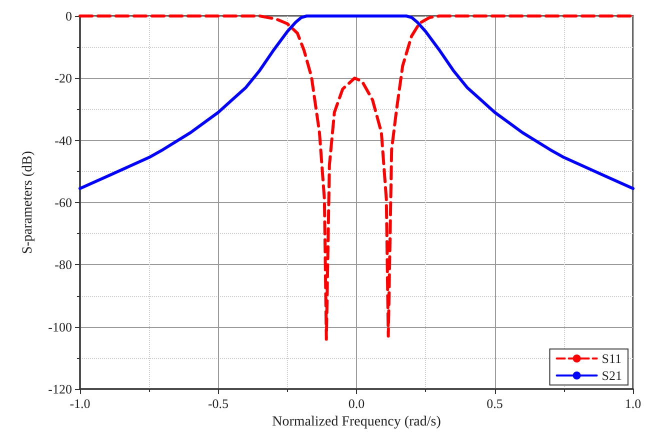  Describe the element at coordinates (63, 78) in the screenshot. I see `y-tick-label: -20` at that location.